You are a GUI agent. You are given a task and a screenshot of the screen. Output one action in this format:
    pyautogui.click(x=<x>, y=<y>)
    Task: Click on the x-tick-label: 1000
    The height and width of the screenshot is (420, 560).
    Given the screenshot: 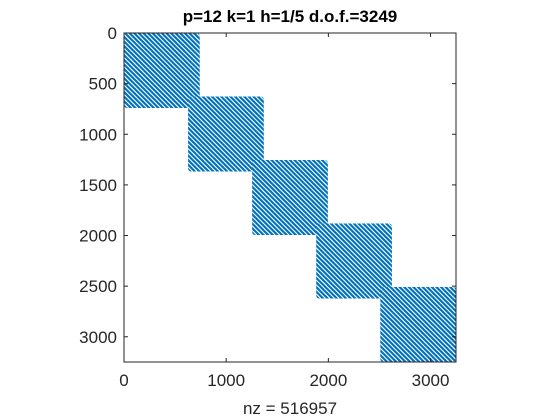 What is the action you would take?
    pyautogui.click(x=226, y=380)
    